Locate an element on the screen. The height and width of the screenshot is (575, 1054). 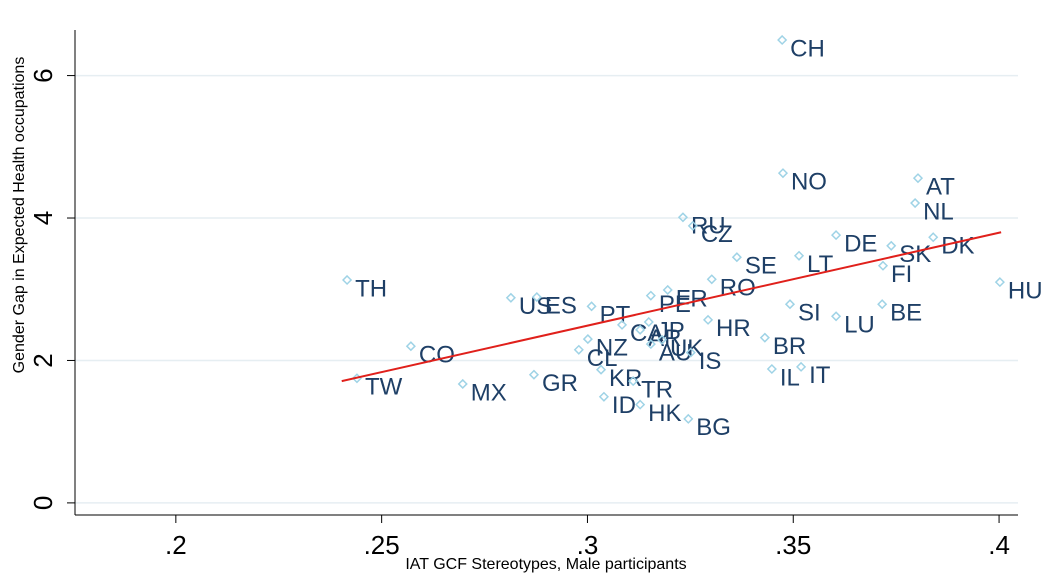
y-tick-label: 2 is located at coordinates (43, 360).